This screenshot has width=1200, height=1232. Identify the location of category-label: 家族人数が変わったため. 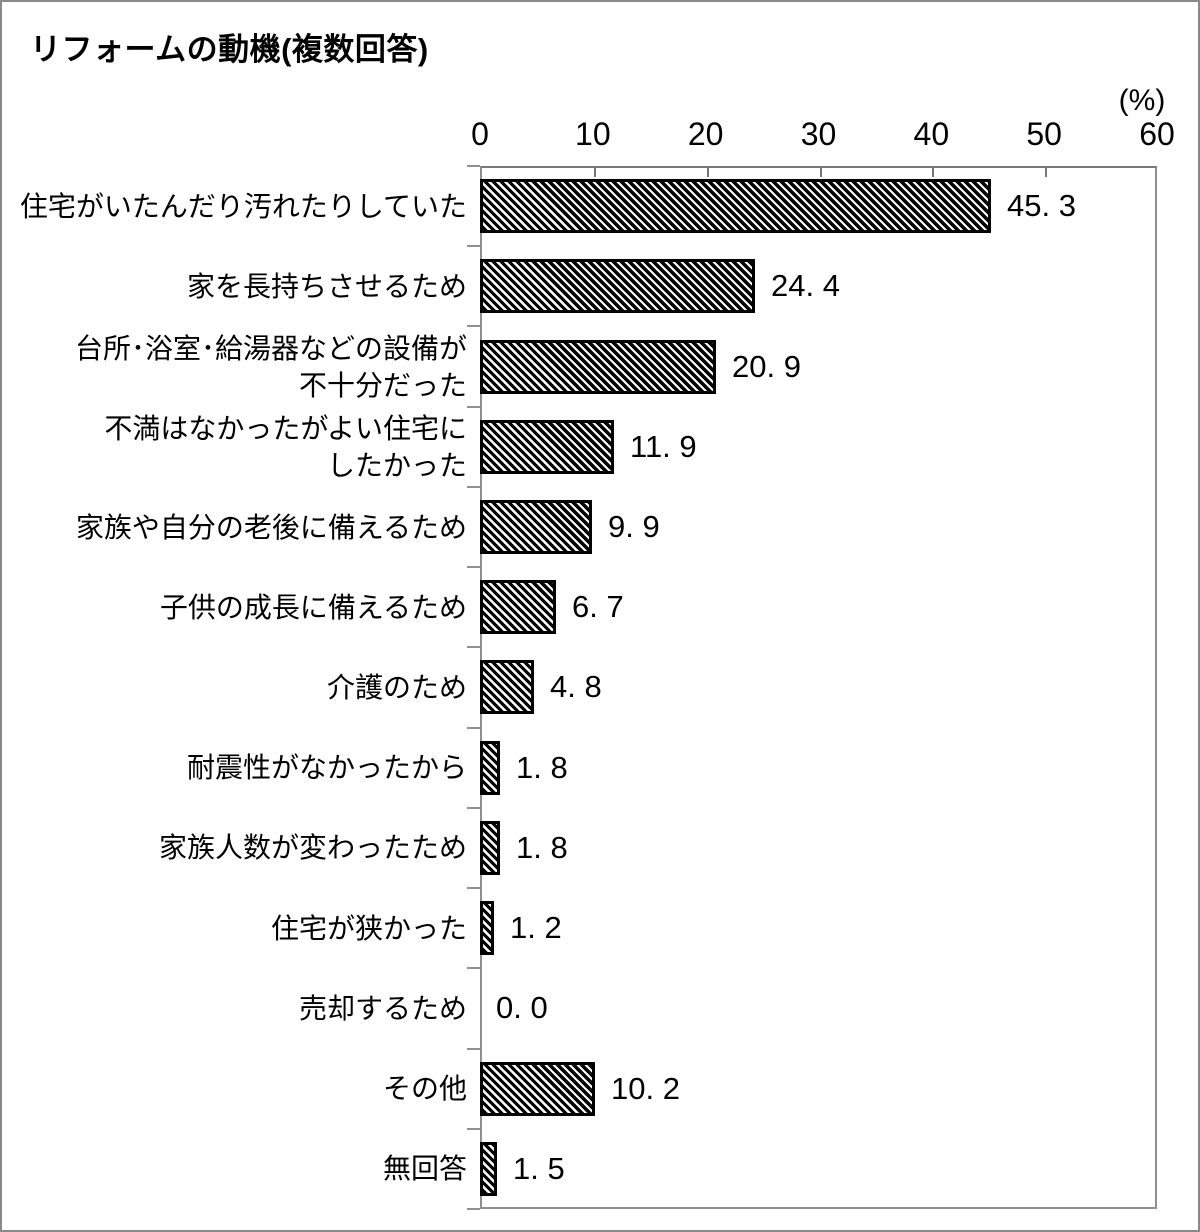
(312, 848).